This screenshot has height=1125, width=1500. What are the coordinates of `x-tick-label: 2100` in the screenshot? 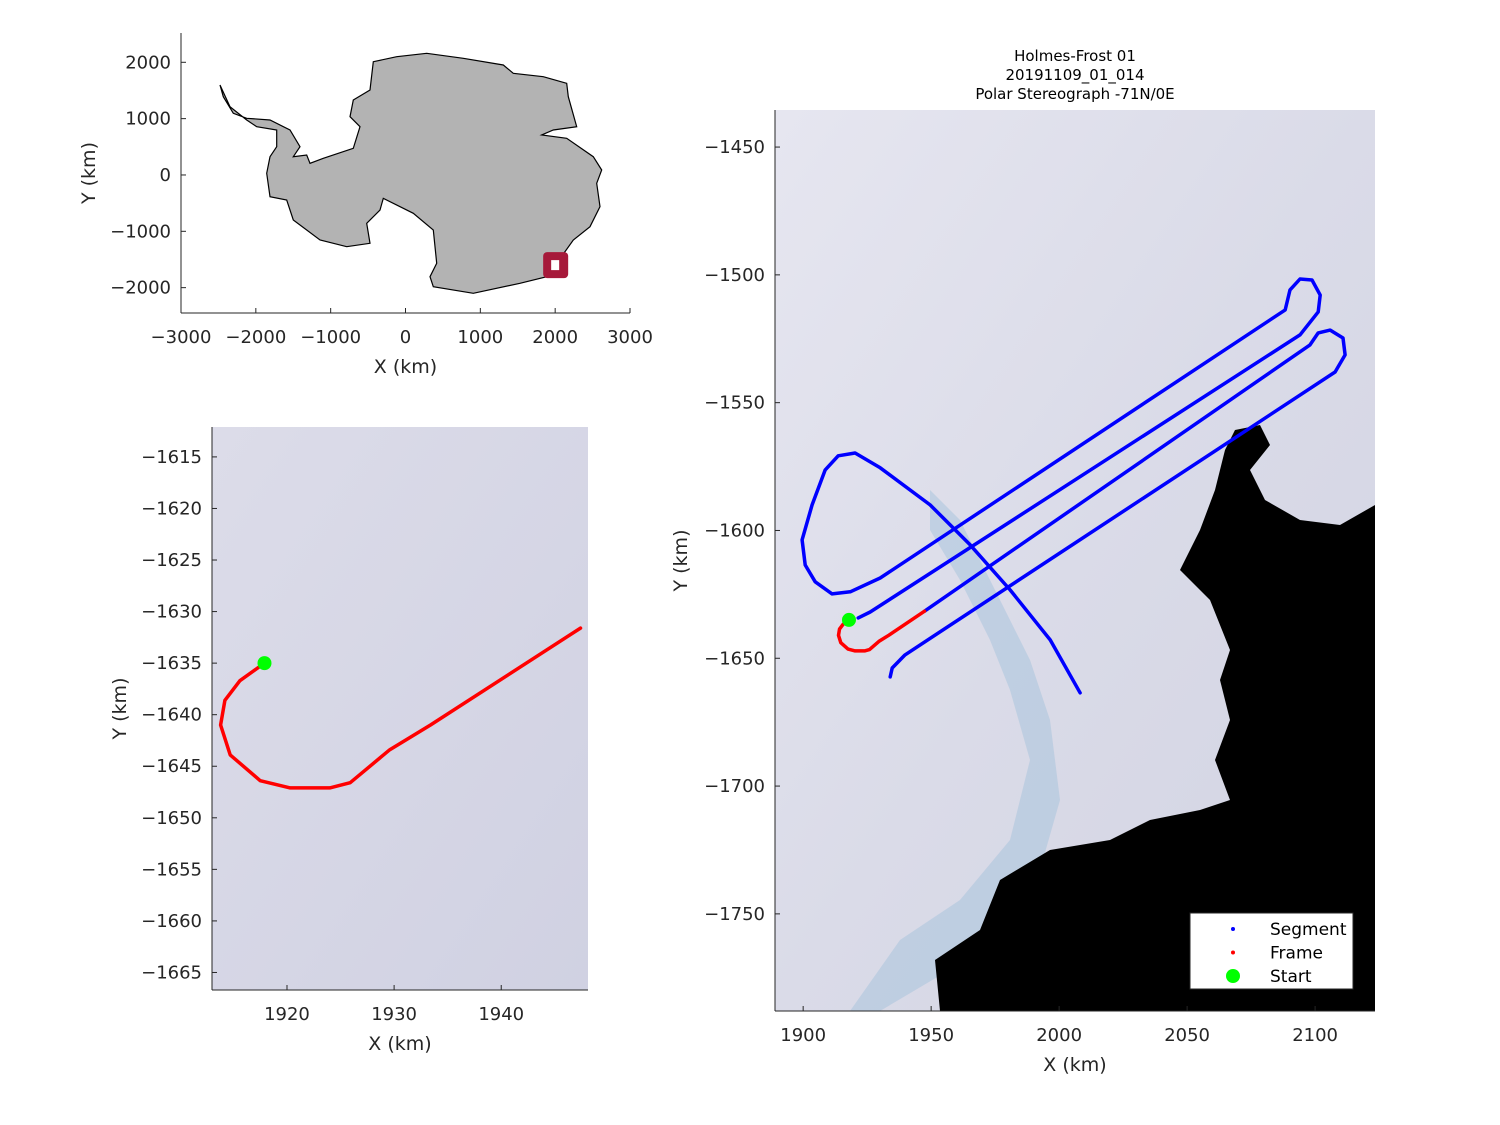 It's located at (1315, 1035).